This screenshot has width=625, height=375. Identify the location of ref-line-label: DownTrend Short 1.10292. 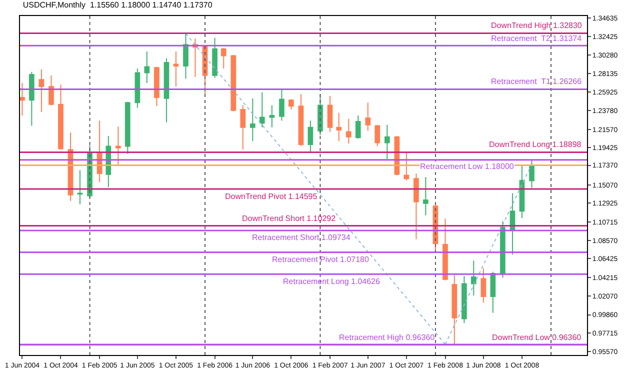
(289, 218).